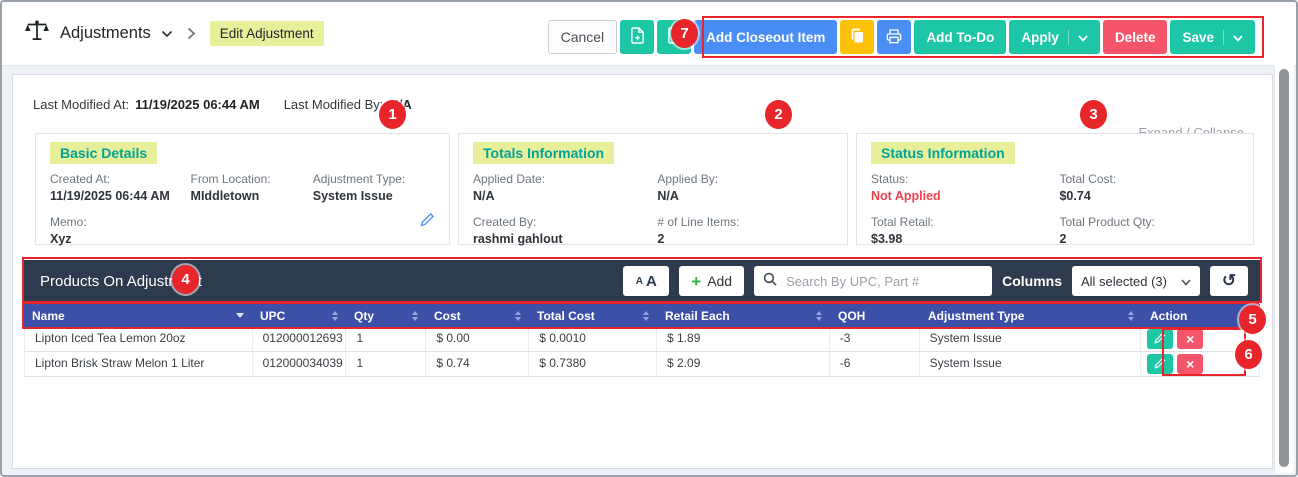 This screenshot has width=1298, height=477. I want to click on columns-label: Columns, so click(1032, 281).